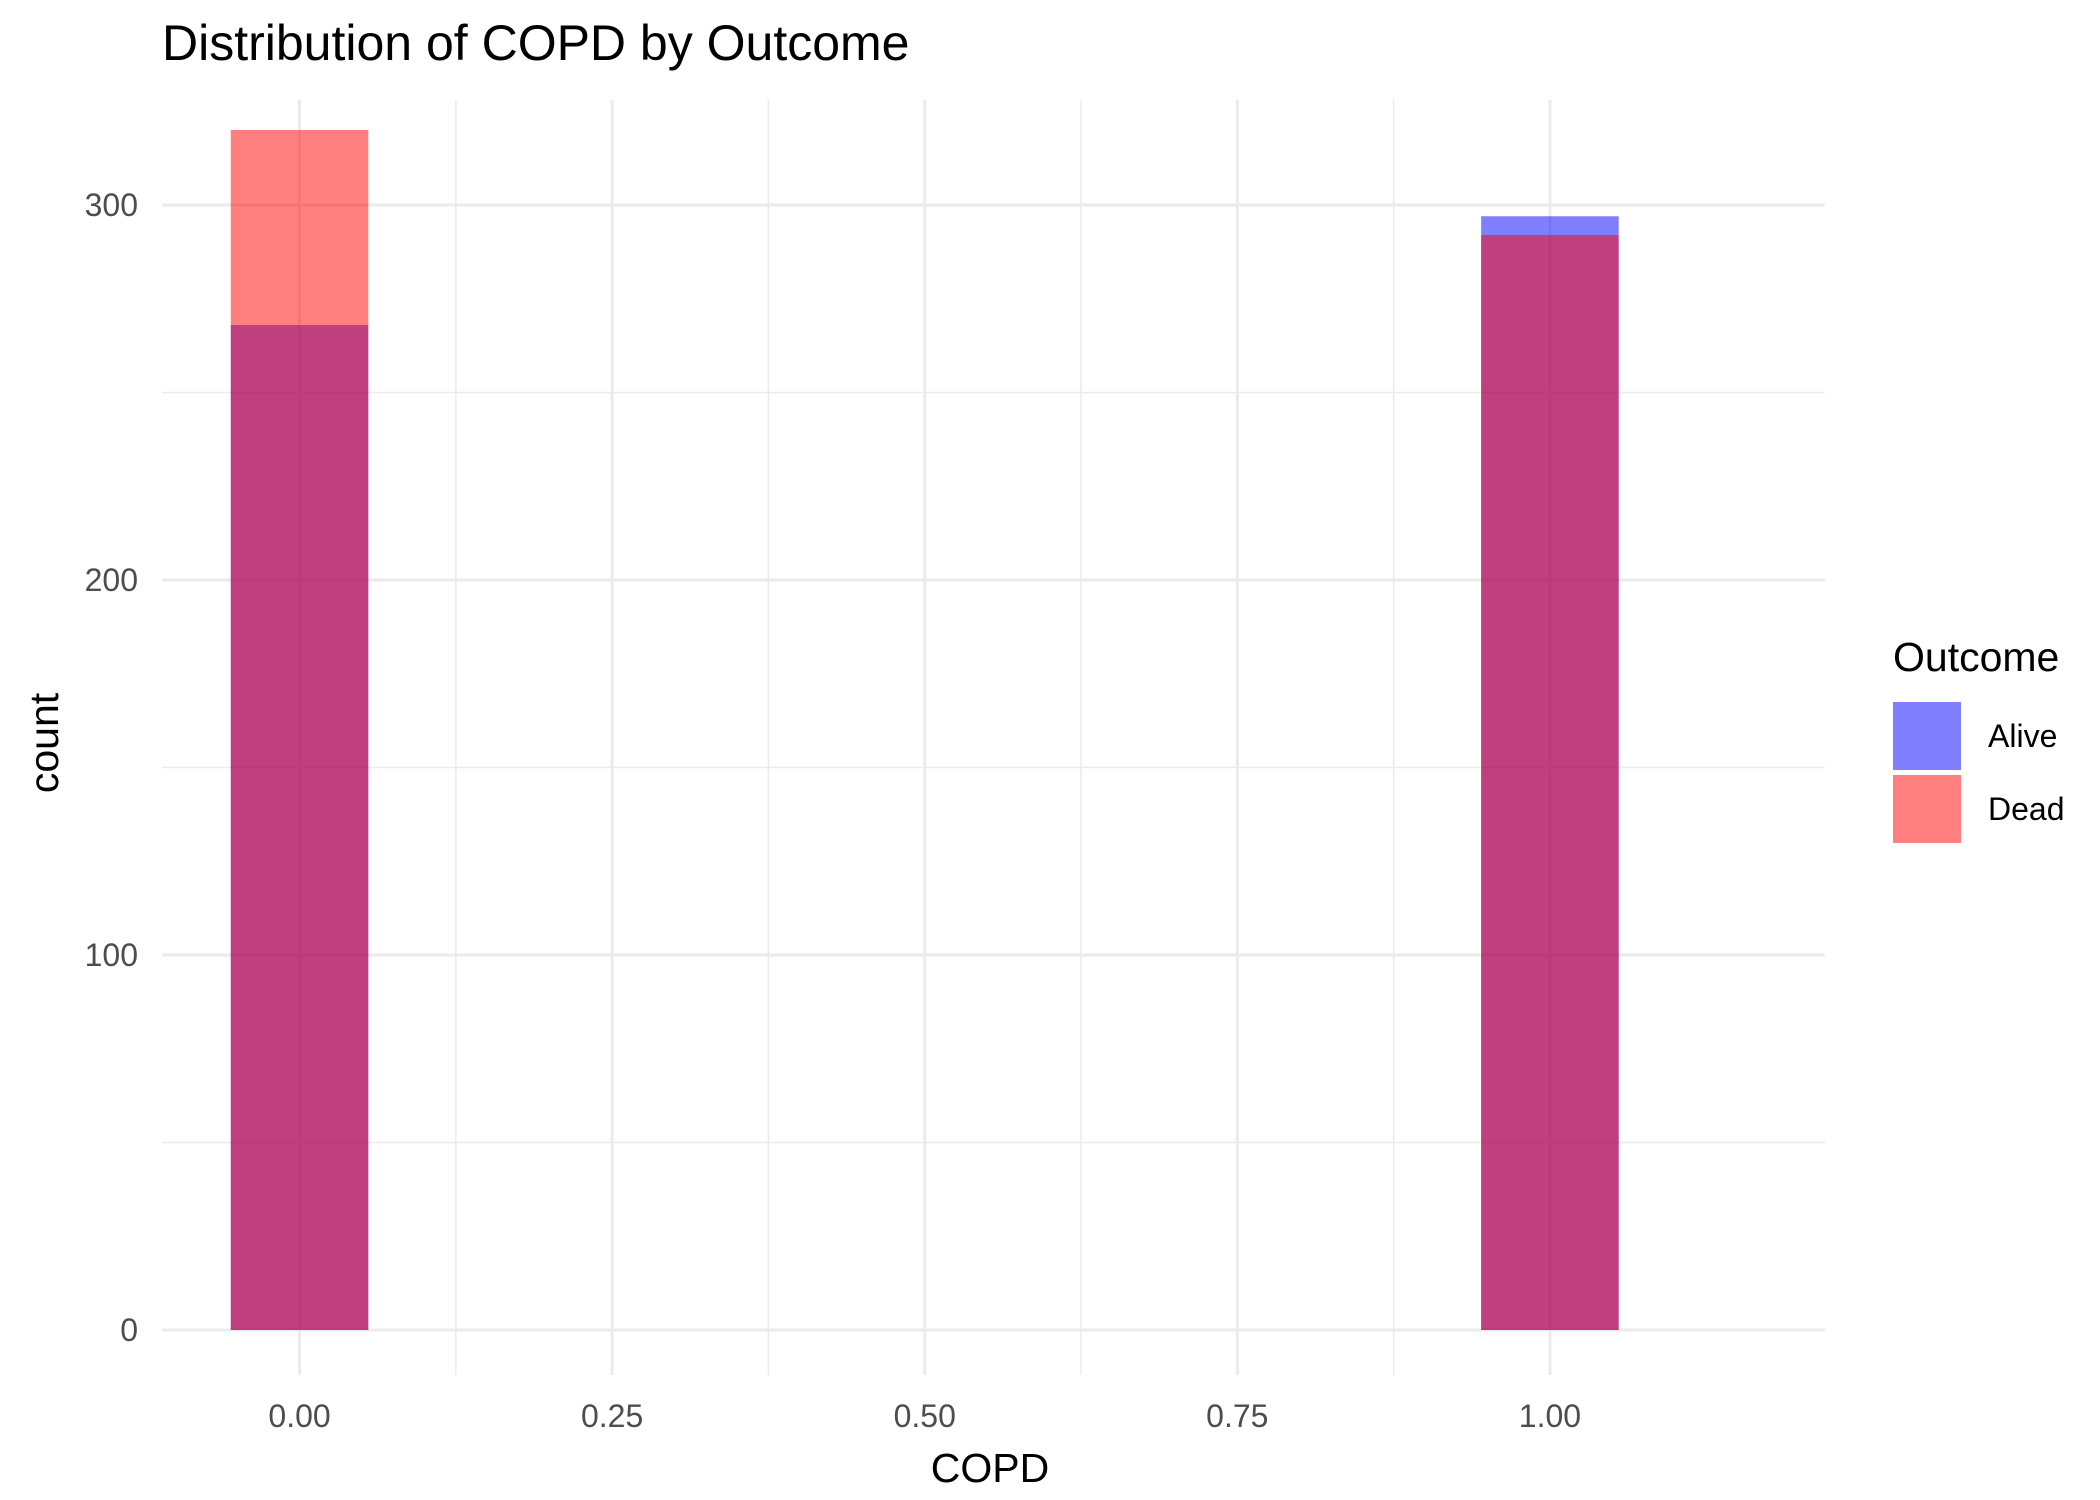 The image size is (2100, 1500). I want to click on legend-label-alive: Alive, so click(2022, 736).